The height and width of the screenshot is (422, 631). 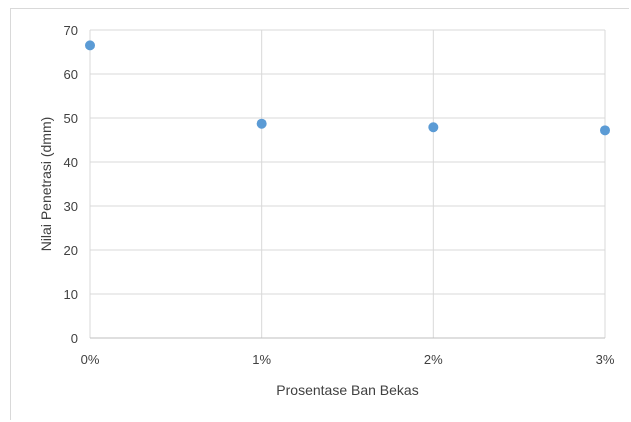 What do you see at coordinates (71, 250) in the screenshot?
I see `y-tick-label: 20` at bounding box center [71, 250].